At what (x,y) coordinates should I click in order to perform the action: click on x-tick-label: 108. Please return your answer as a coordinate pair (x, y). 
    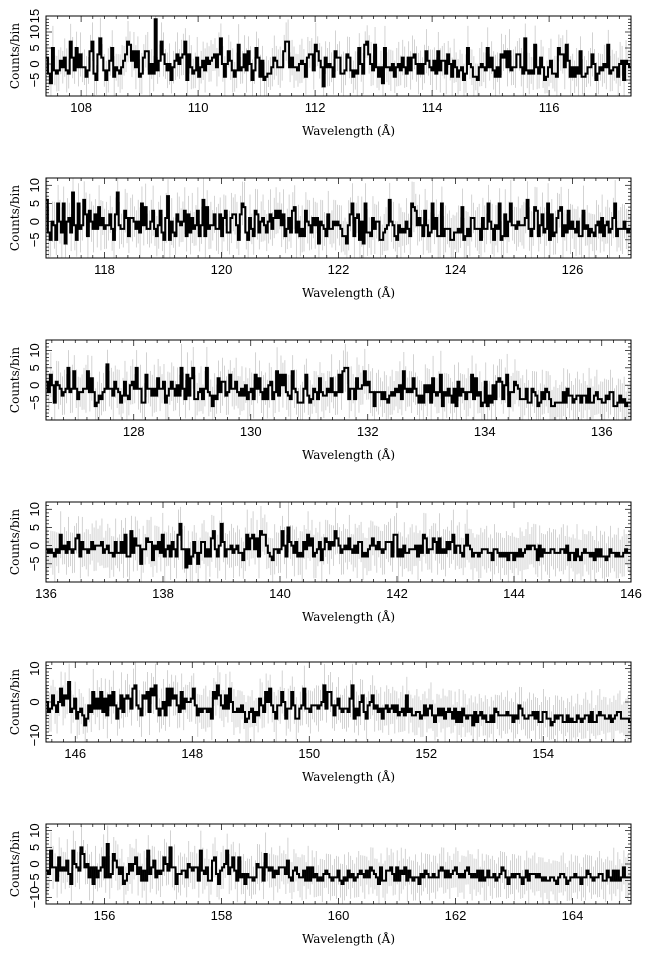
    Looking at the image, I should click on (81, 107).